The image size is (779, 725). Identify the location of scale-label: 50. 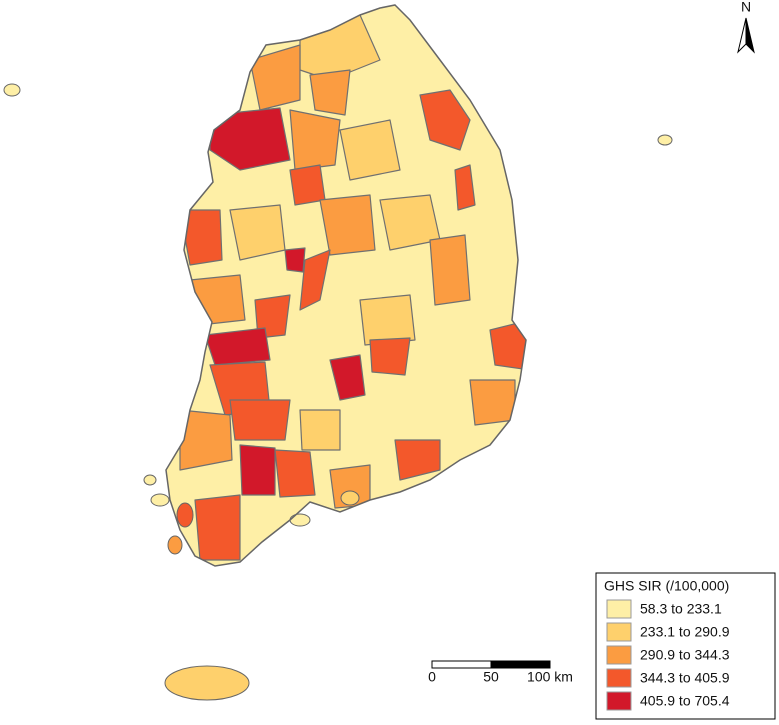
(491, 677).